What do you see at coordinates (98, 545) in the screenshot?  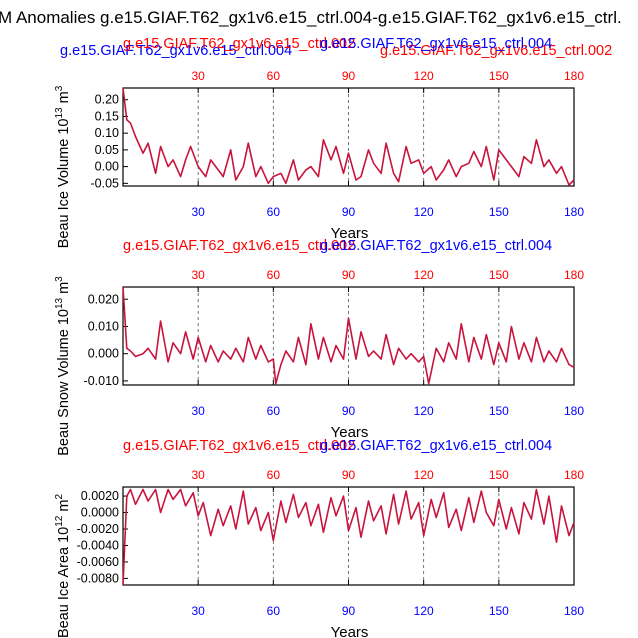 I see `y-tick-label: -0.0040` at bounding box center [98, 545].